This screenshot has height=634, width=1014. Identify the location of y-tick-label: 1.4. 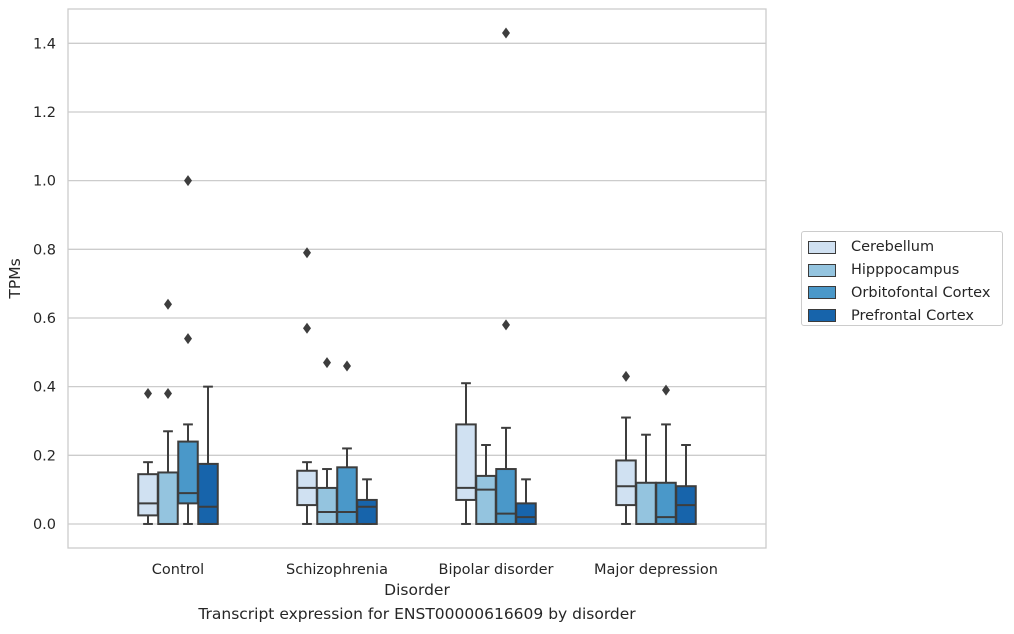
(44, 44).